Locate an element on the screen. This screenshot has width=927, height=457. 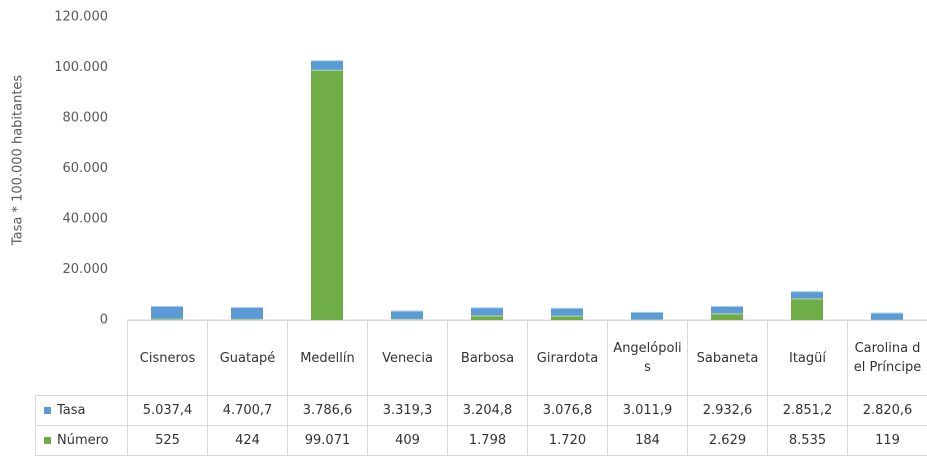
y-tick-label: 60.000 is located at coordinates (86, 168).